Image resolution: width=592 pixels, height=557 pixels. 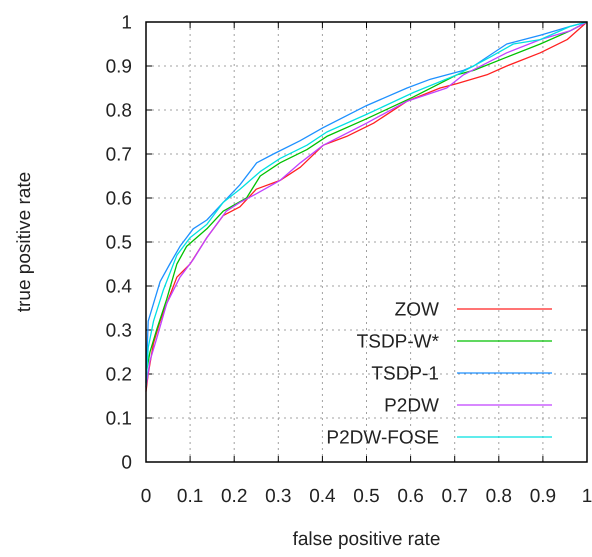 What do you see at coordinates (322, 496) in the screenshot?
I see `x-tick-label: 0.4` at bounding box center [322, 496].